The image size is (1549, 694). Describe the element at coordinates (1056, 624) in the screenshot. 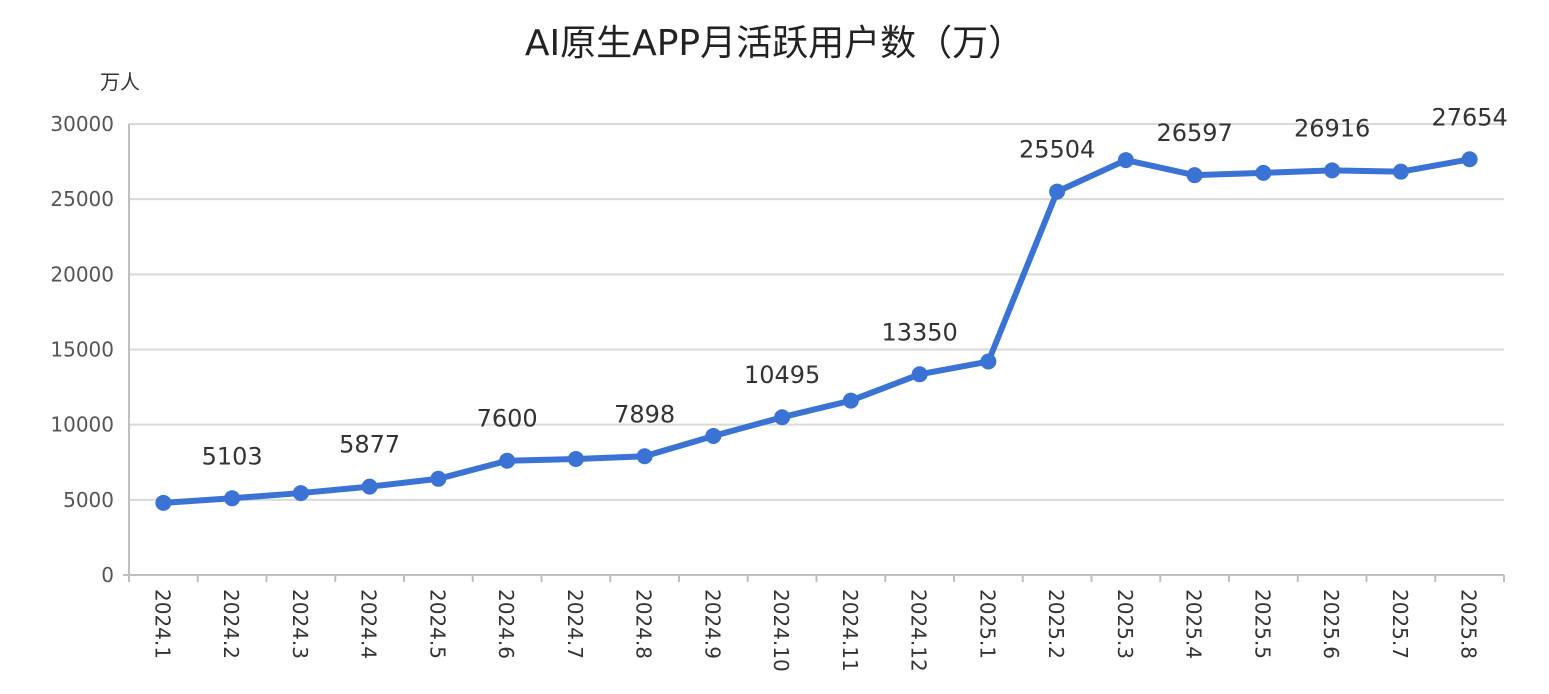

I see `x-tick-label: 2025.2` at that location.